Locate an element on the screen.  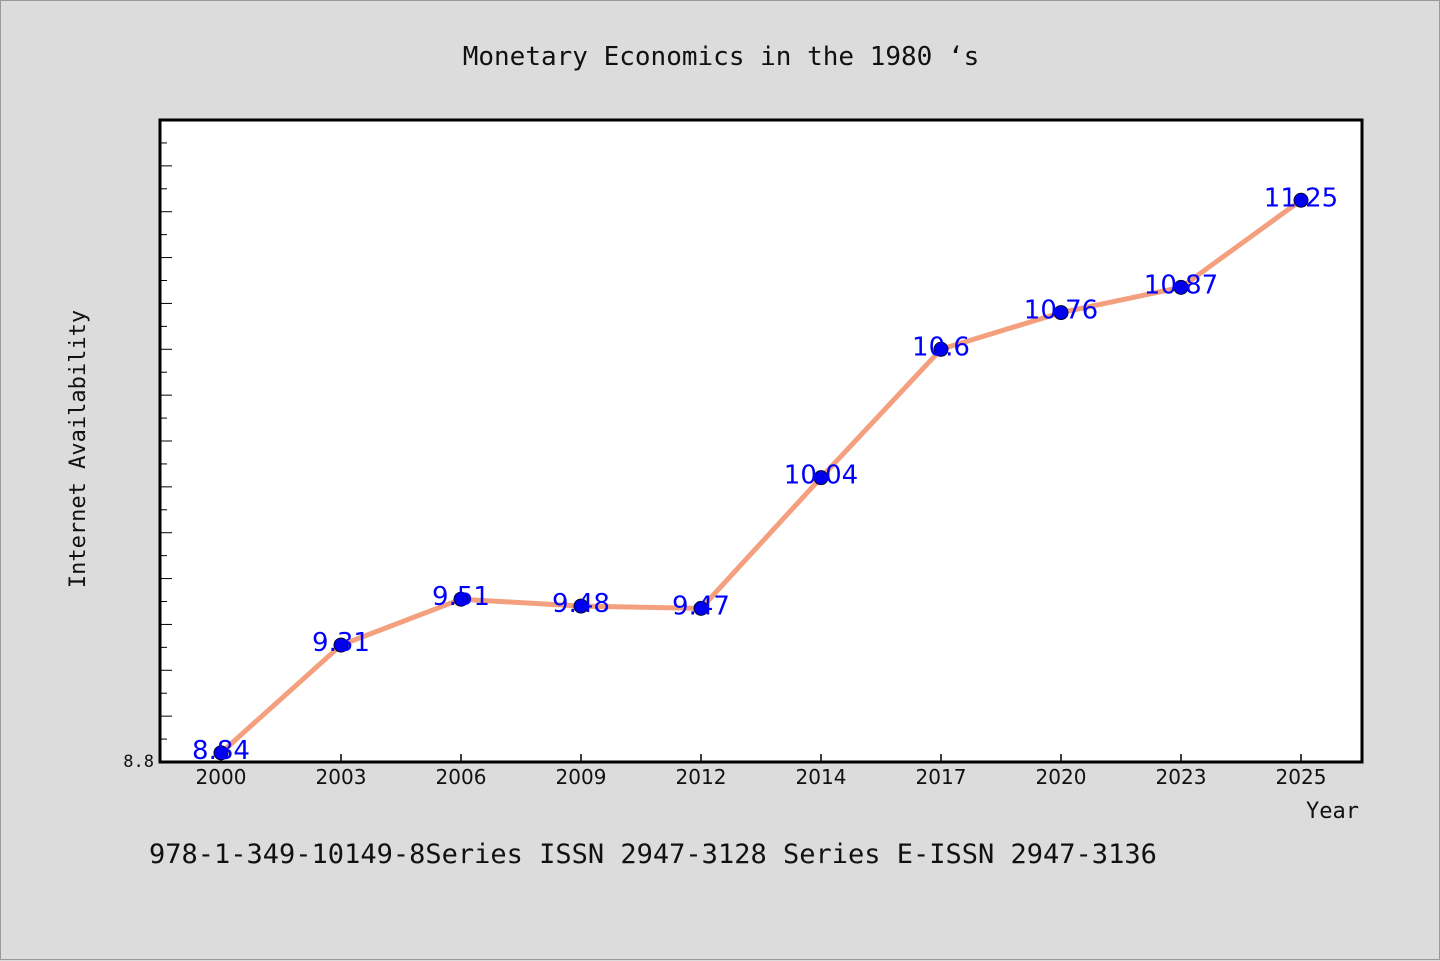
y-tick-label: 8.8 is located at coordinates (138, 762).